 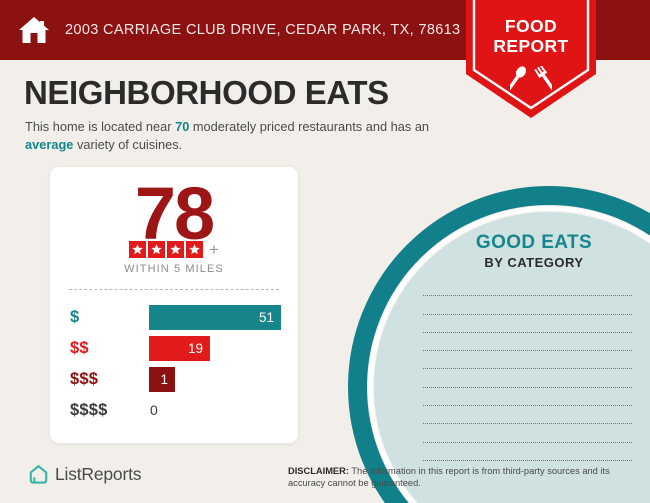 I want to click on star-rating: +, so click(x=174, y=249).